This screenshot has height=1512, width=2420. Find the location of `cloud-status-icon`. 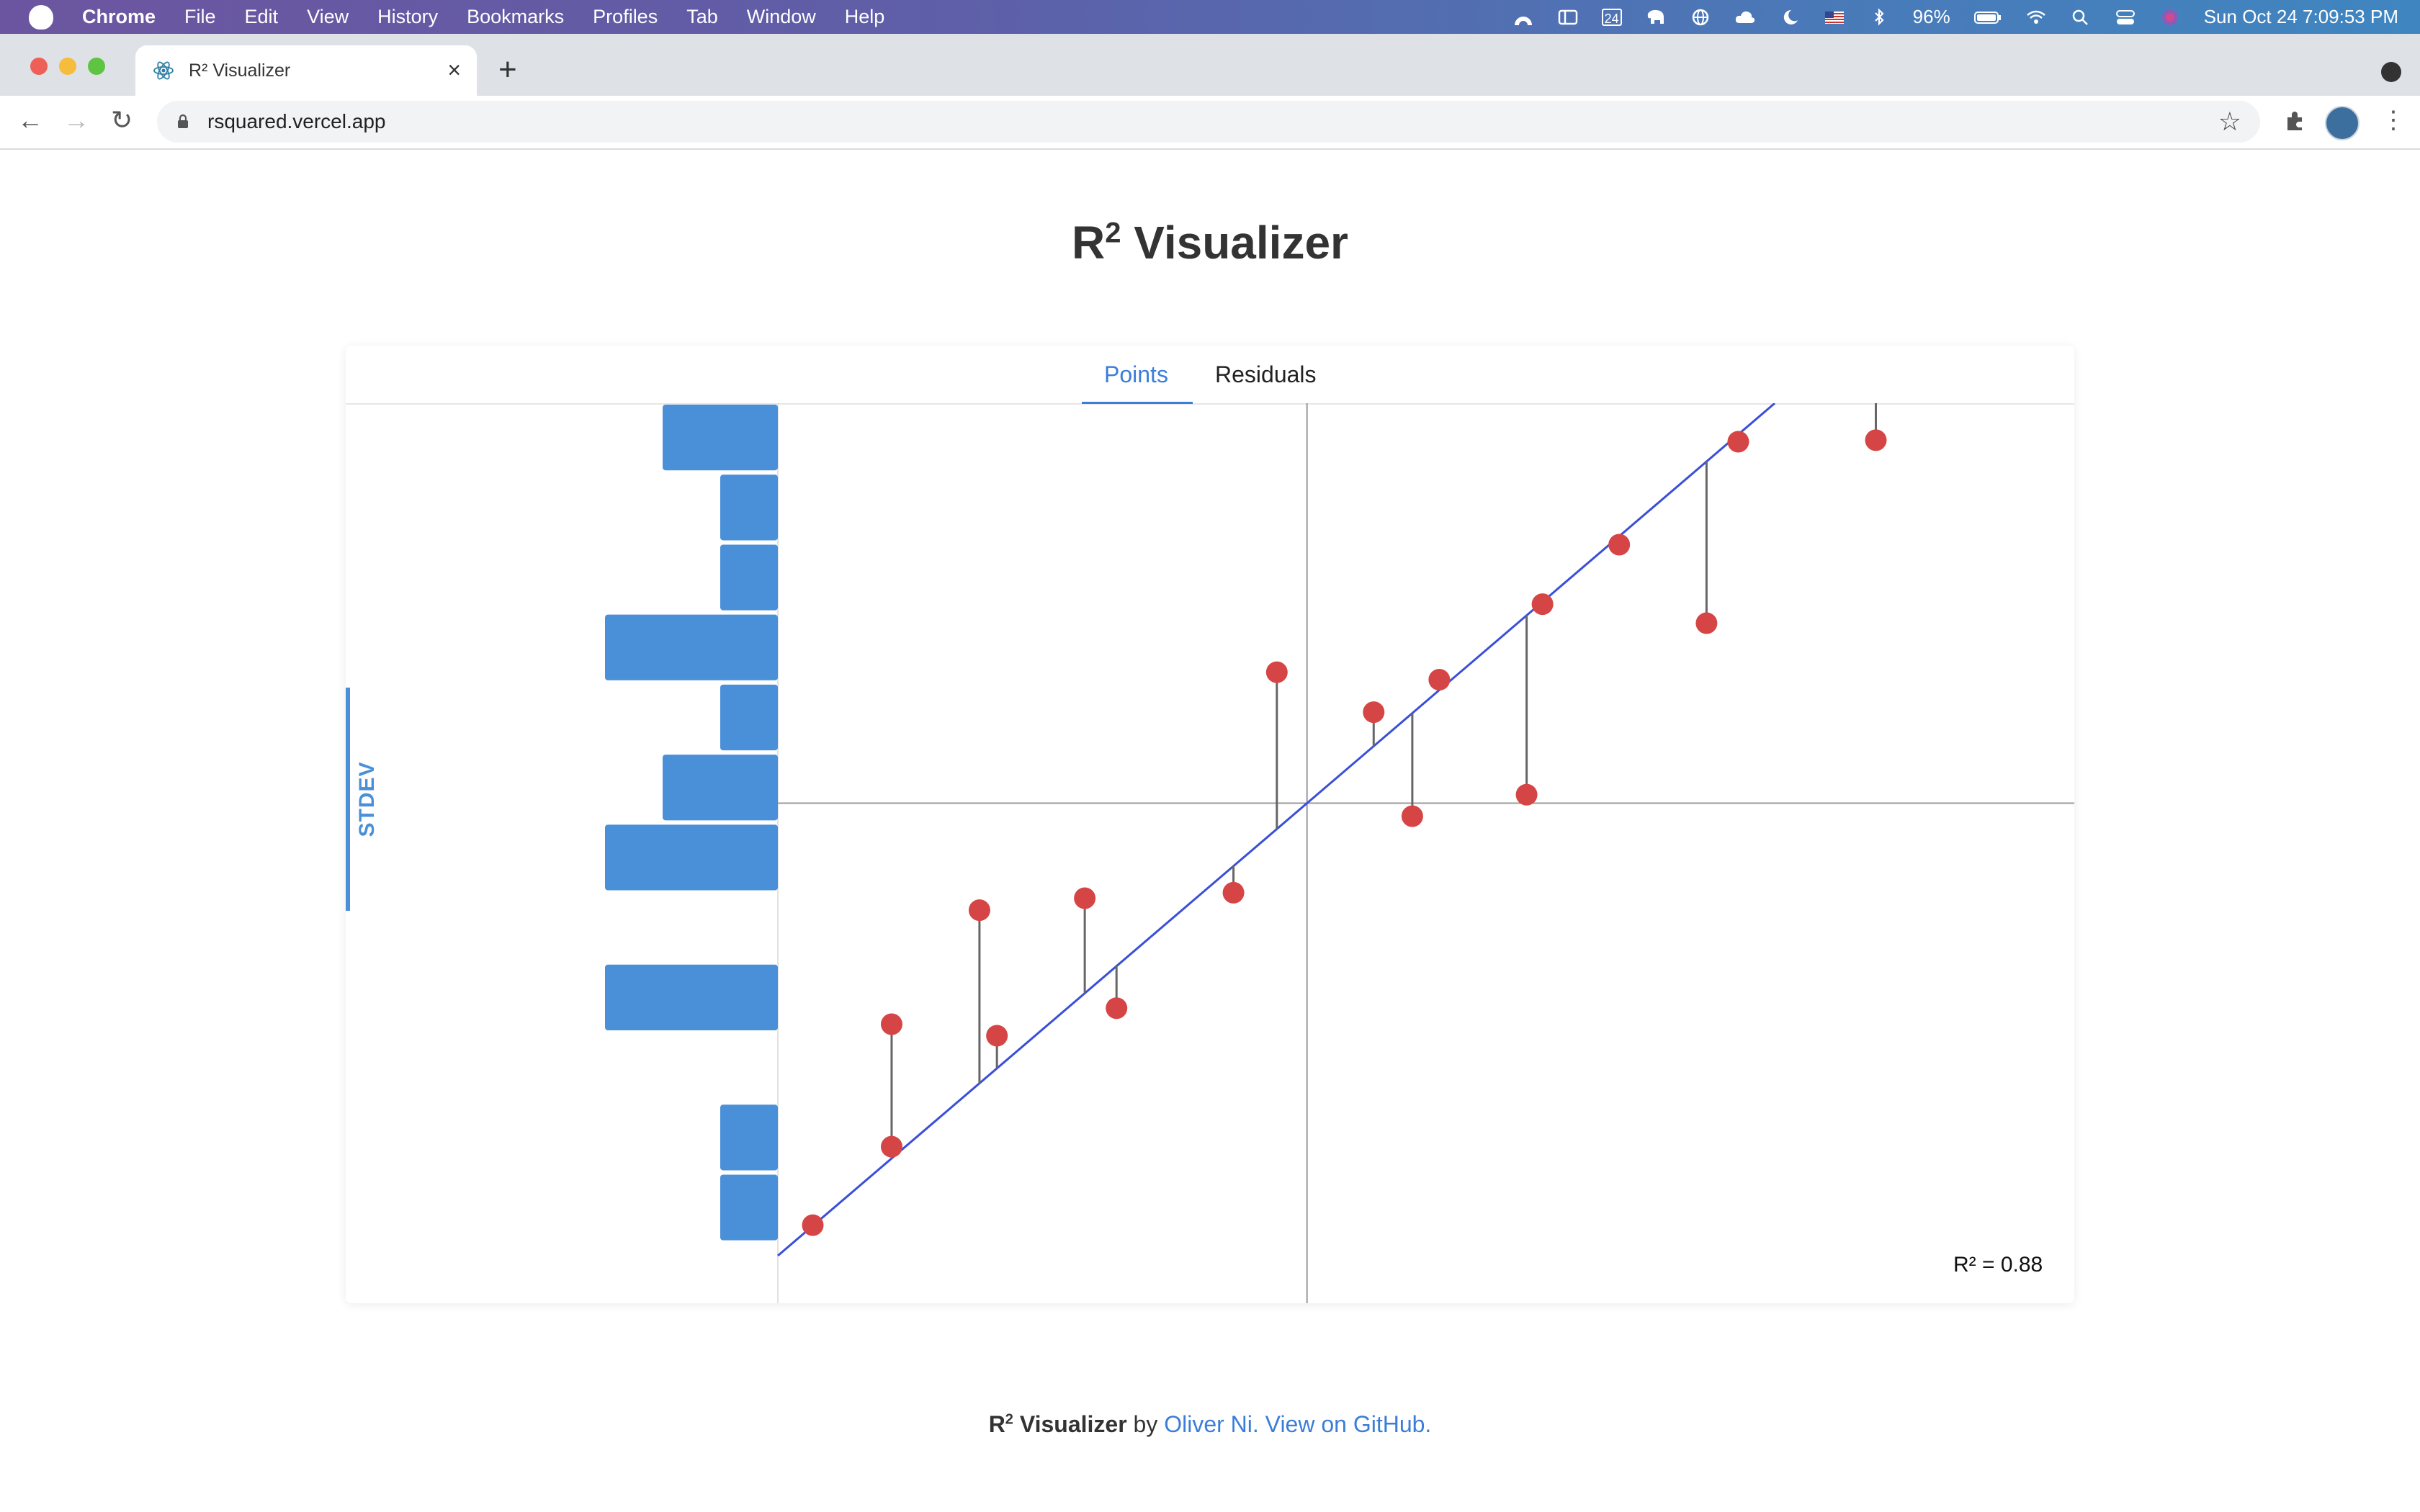

cloud-status-icon is located at coordinates (1745, 17).